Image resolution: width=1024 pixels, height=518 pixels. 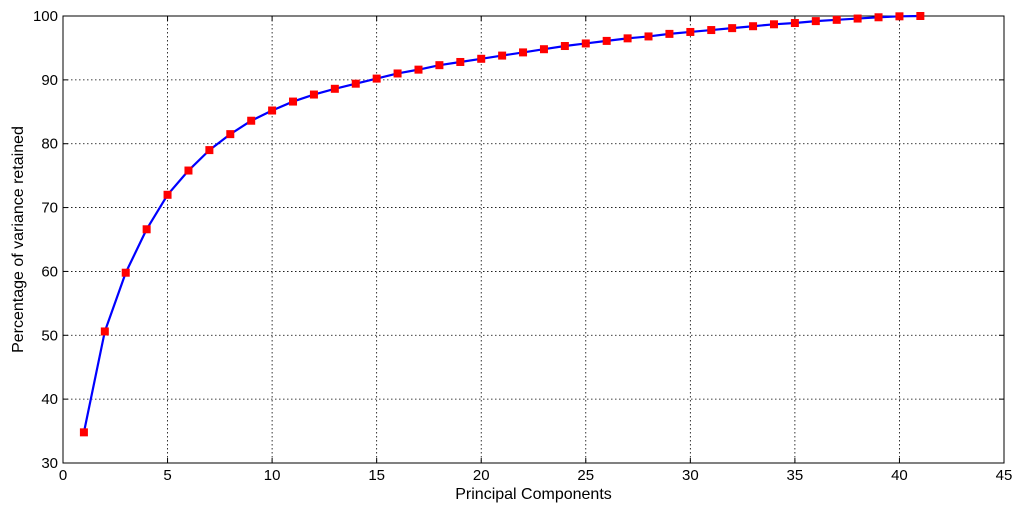 What do you see at coordinates (49, 463) in the screenshot?
I see `y-tick-label: 30` at bounding box center [49, 463].